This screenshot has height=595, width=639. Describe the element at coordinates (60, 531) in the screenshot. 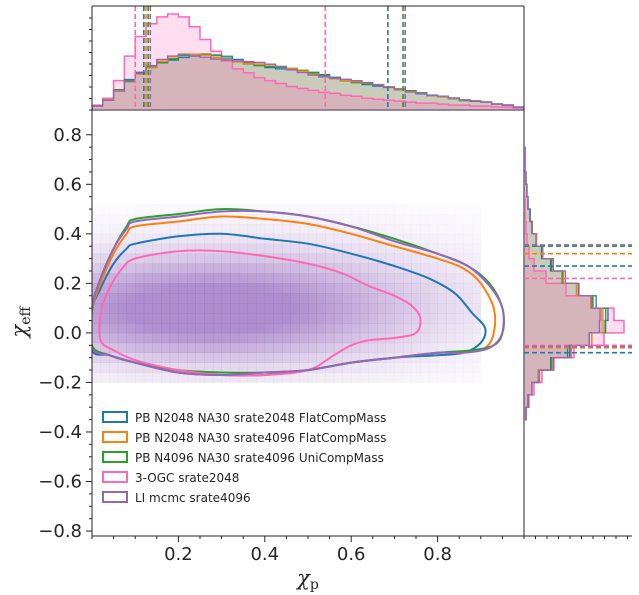

I see `y-tick-label: −0.8` at that location.